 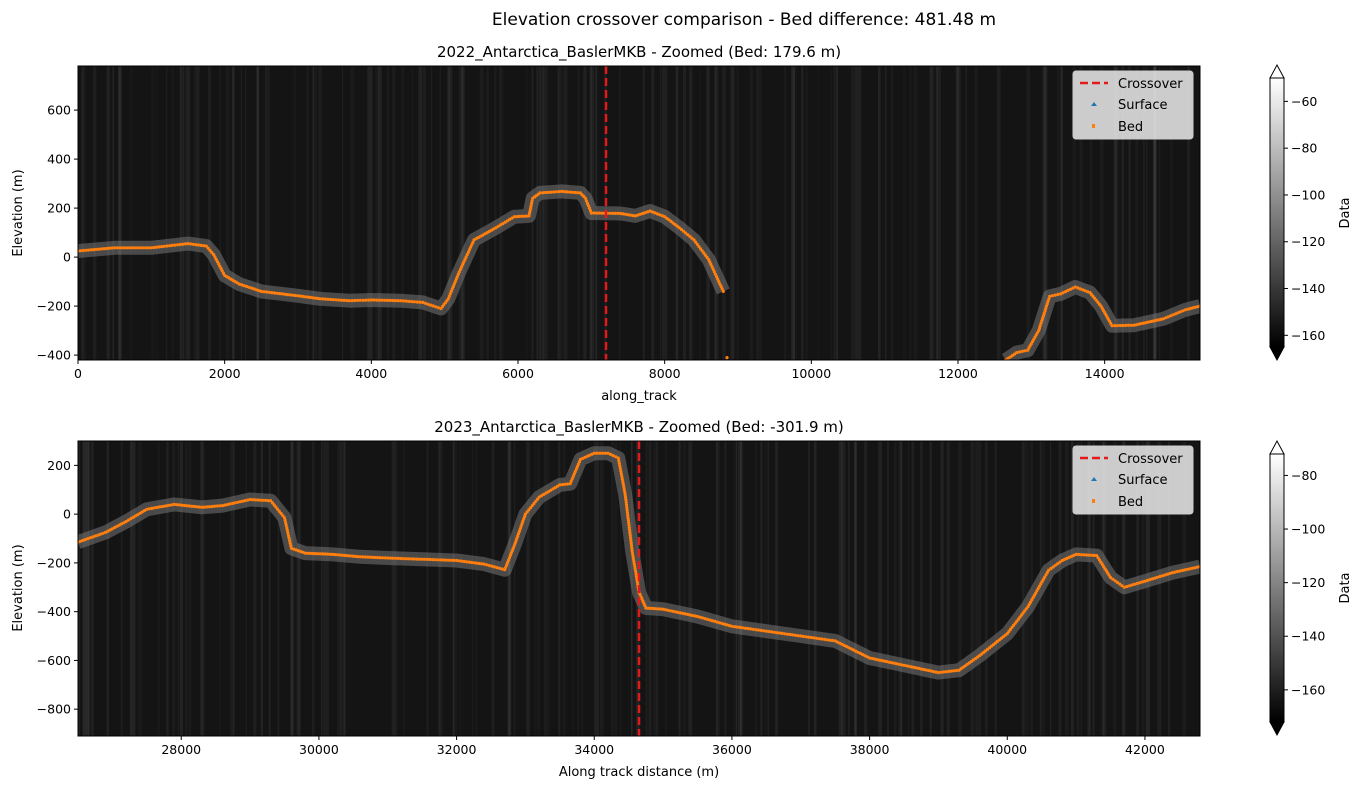 I want to click on colorbar-gradient, so click(x=1277, y=588).